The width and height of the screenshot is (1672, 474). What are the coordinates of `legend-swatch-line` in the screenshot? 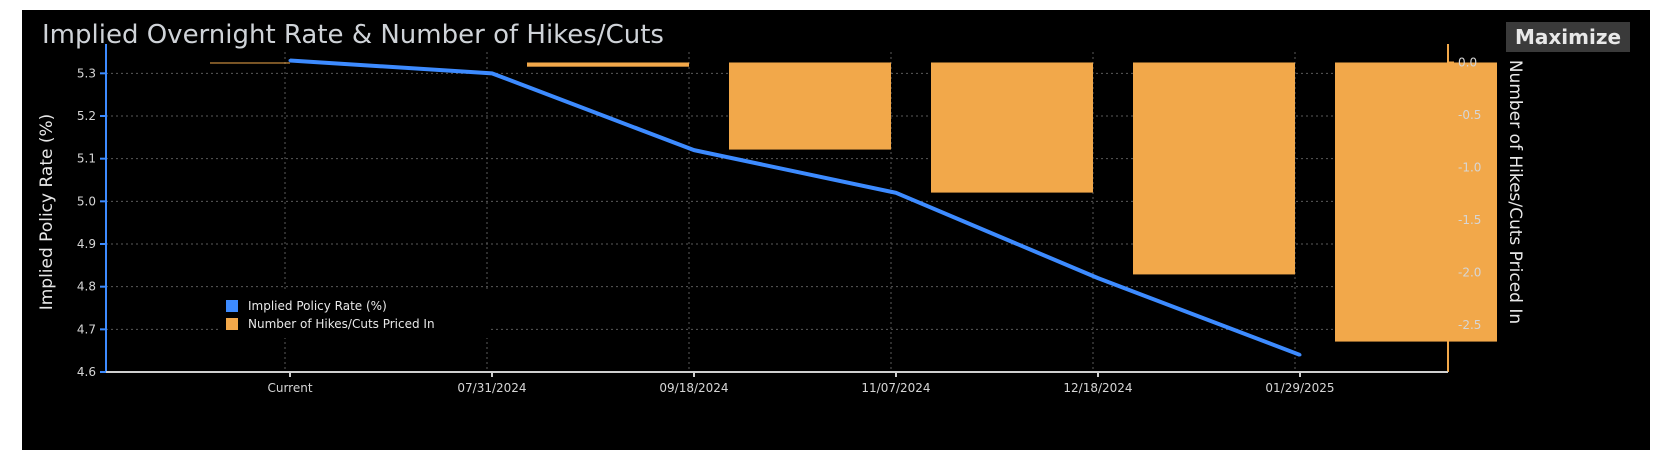 It's located at (232, 306).